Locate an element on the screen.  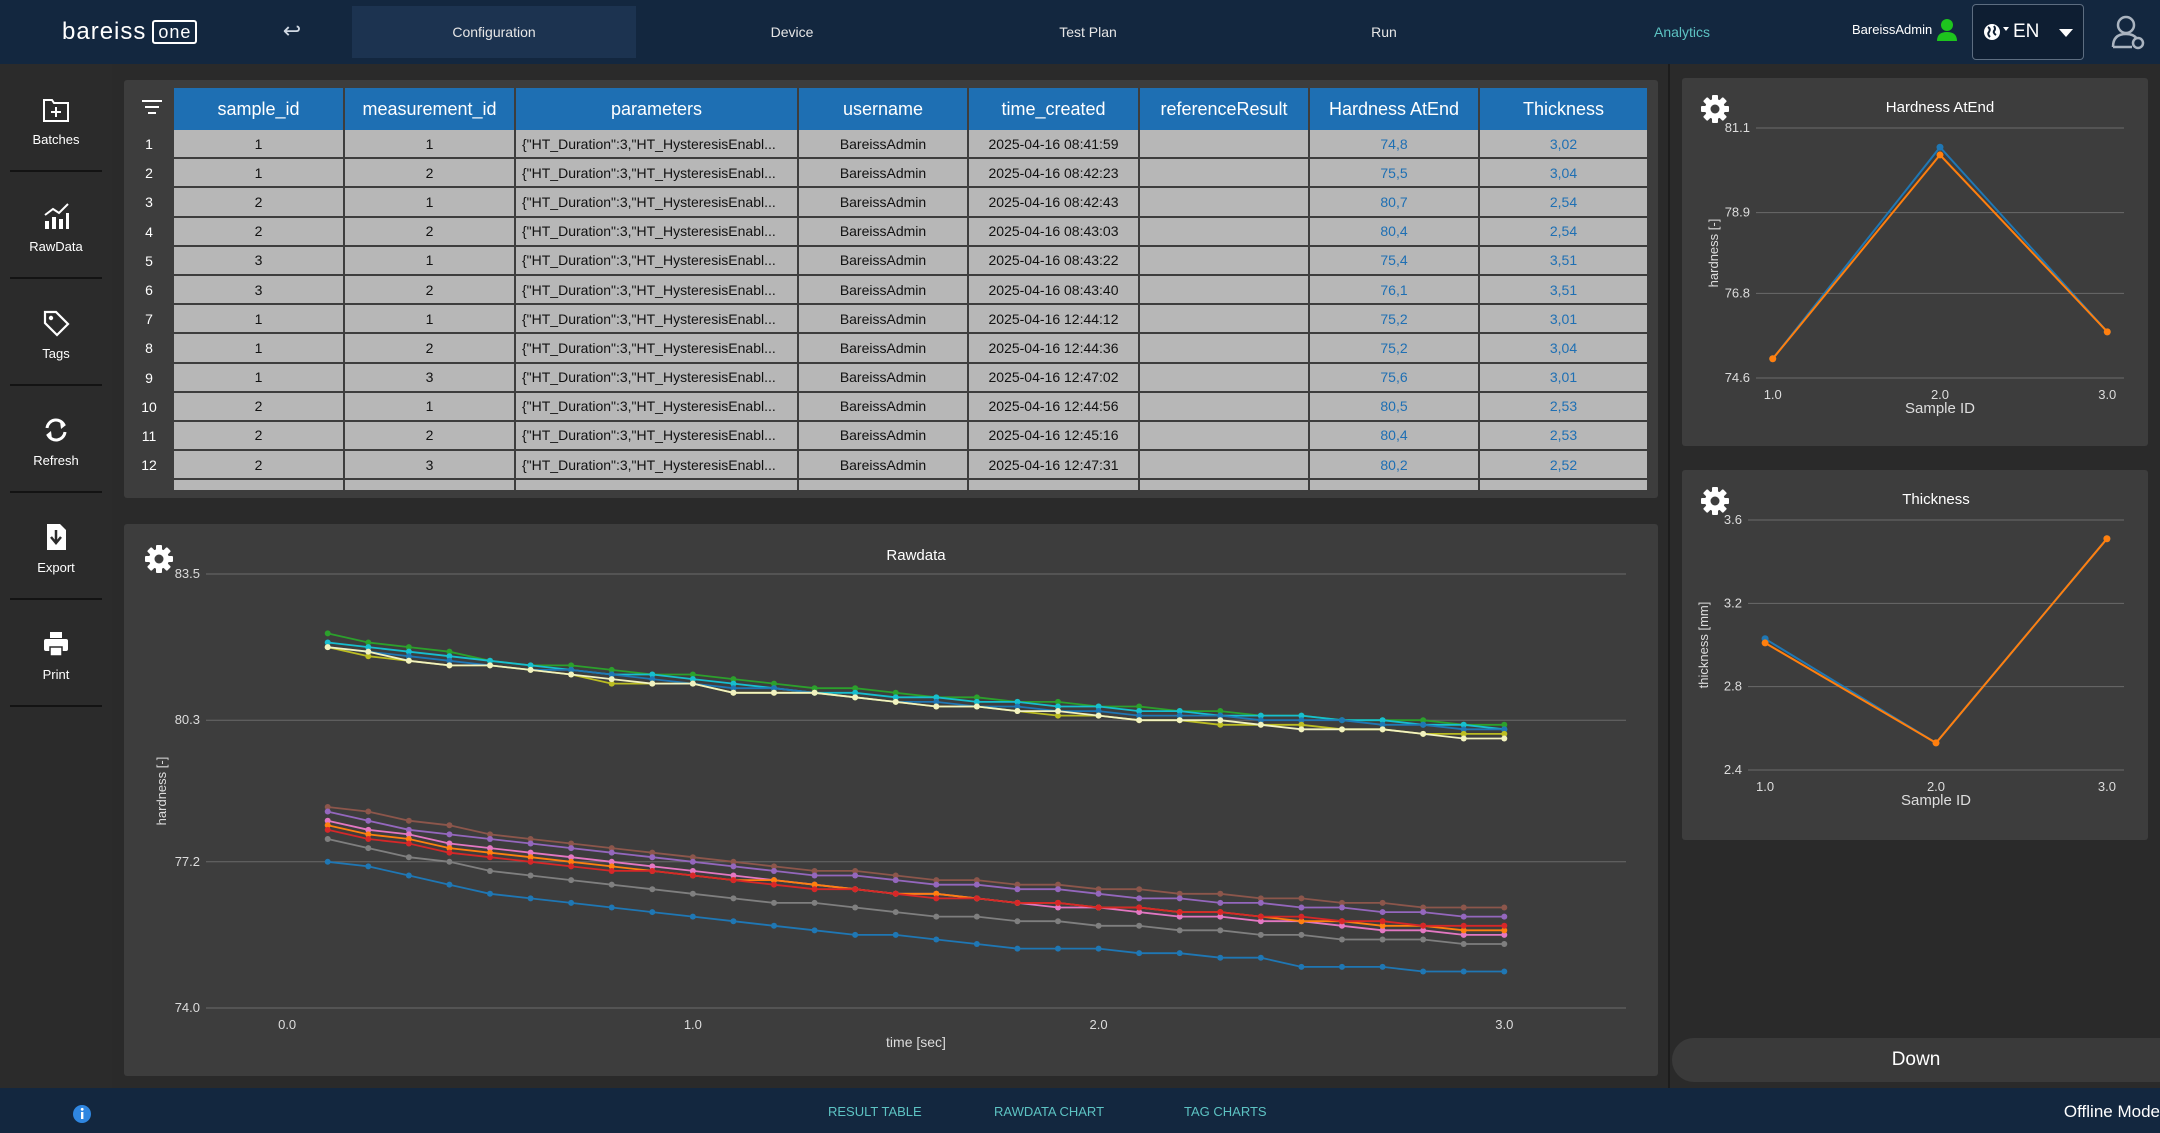
tab-tag-charts: TAG CHARTS is located at coordinates (1225, 1111).